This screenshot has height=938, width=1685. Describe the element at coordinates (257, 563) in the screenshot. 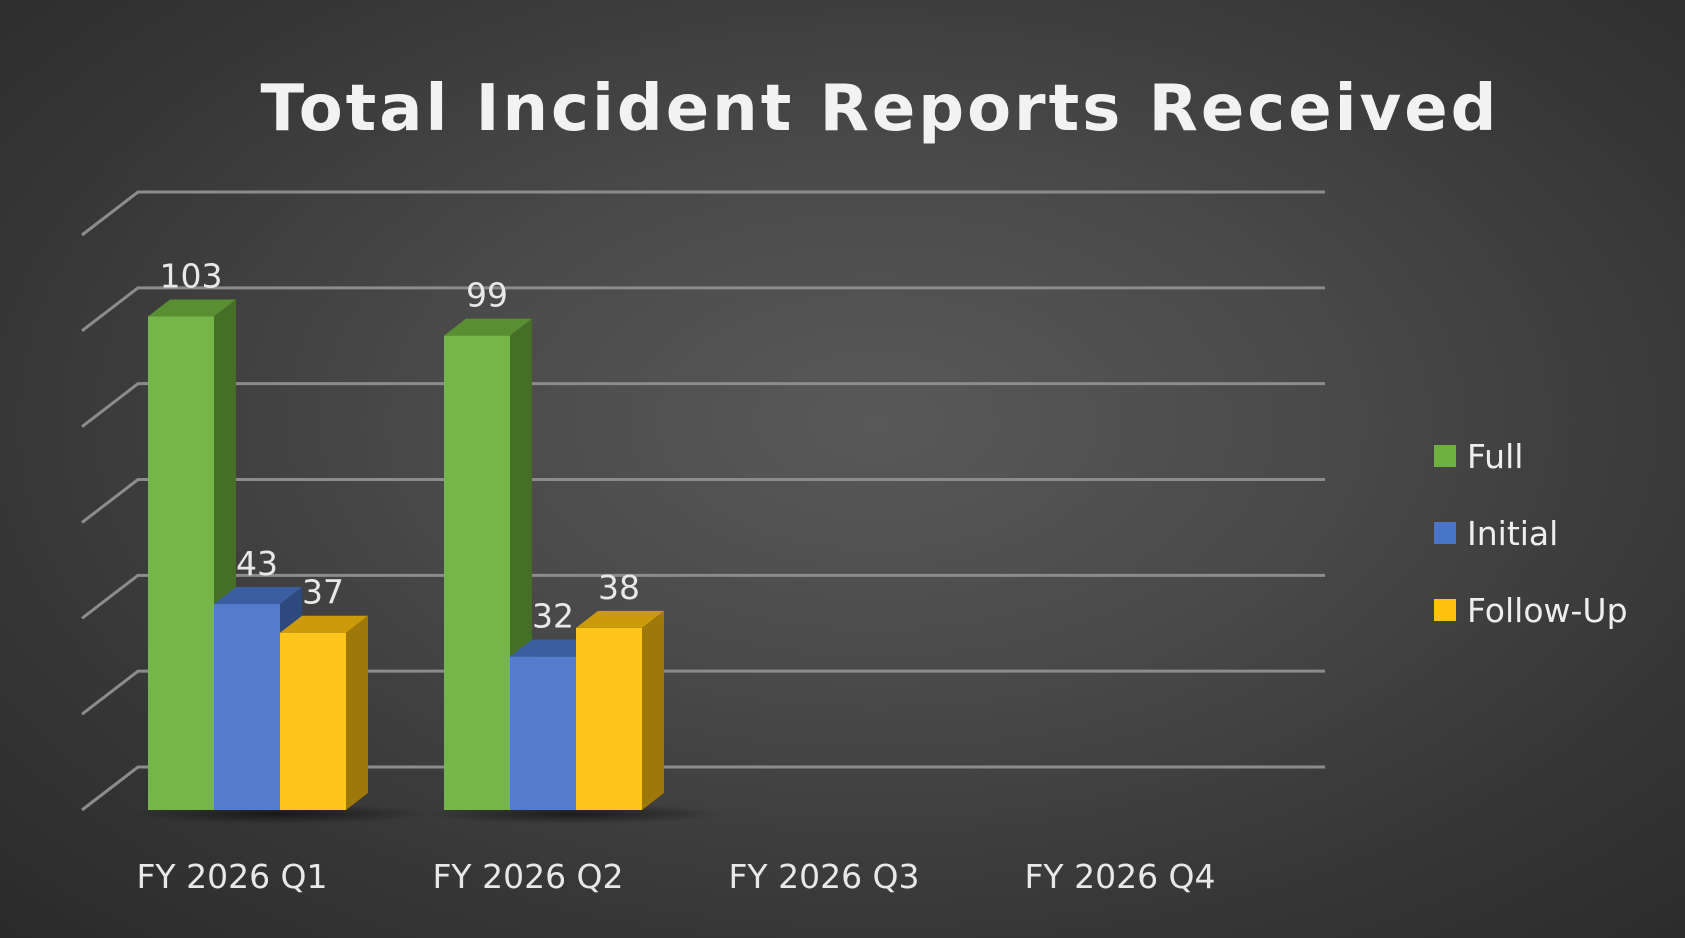

I see `data-label: 43` at that location.